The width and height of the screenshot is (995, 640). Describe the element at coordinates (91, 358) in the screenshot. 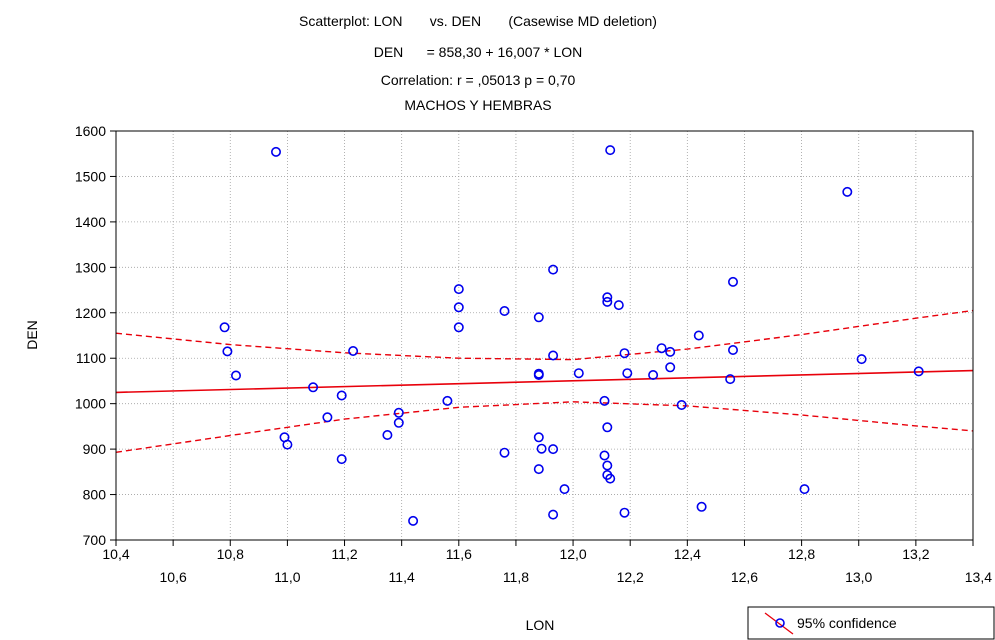

I see `y-tick-label: 1100` at that location.